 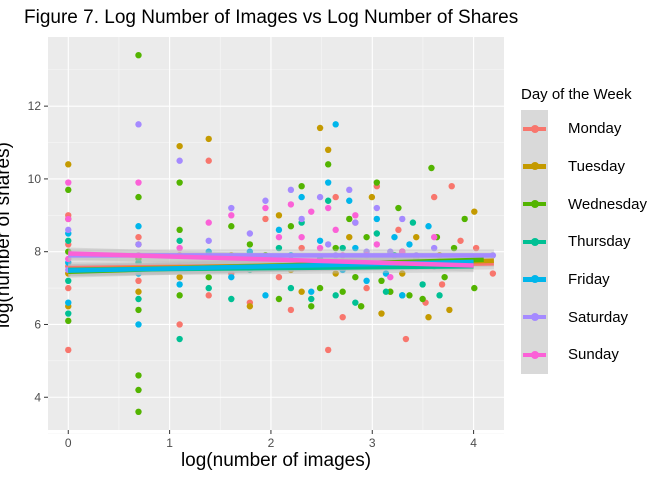 I want to click on legend-label: Tuesday, so click(x=596, y=167).